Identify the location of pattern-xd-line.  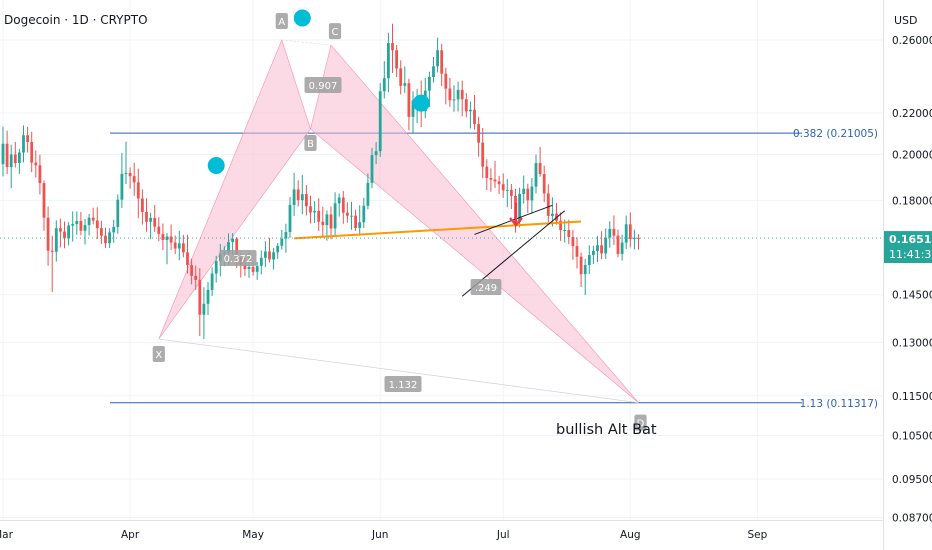
(398, 371).